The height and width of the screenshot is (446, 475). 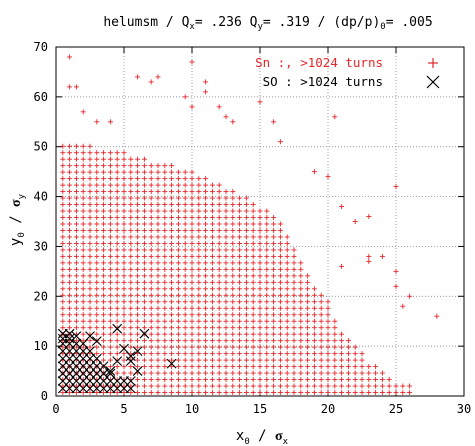 What do you see at coordinates (44, 396) in the screenshot?
I see `y-tick-label: 0` at bounding box center [44, 396].